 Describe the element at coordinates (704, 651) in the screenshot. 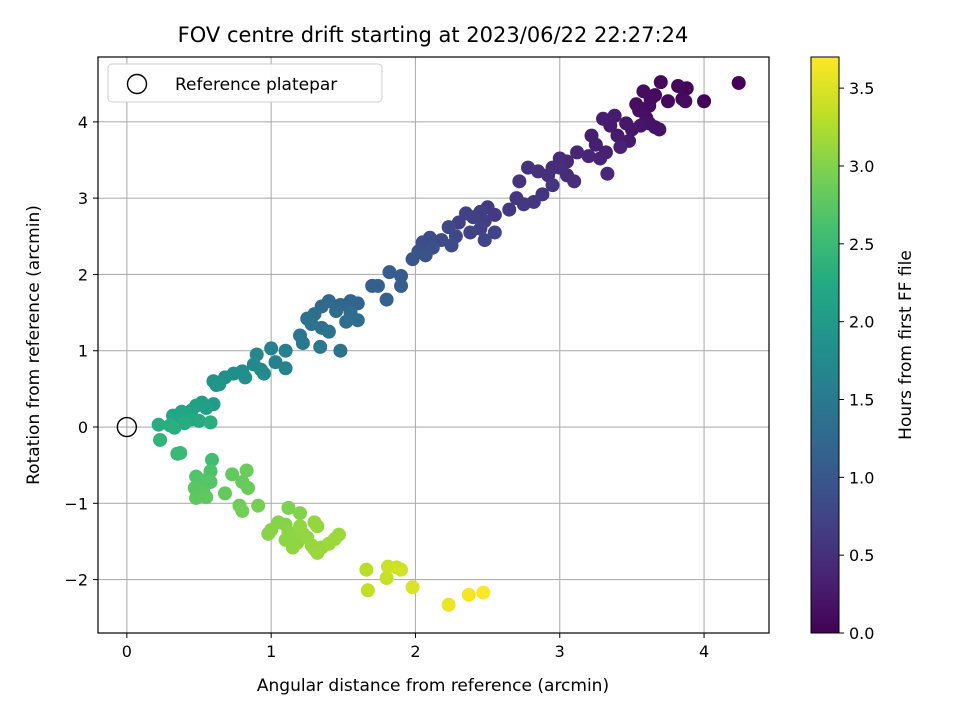

I see `x-tick-label: 4` at that location.